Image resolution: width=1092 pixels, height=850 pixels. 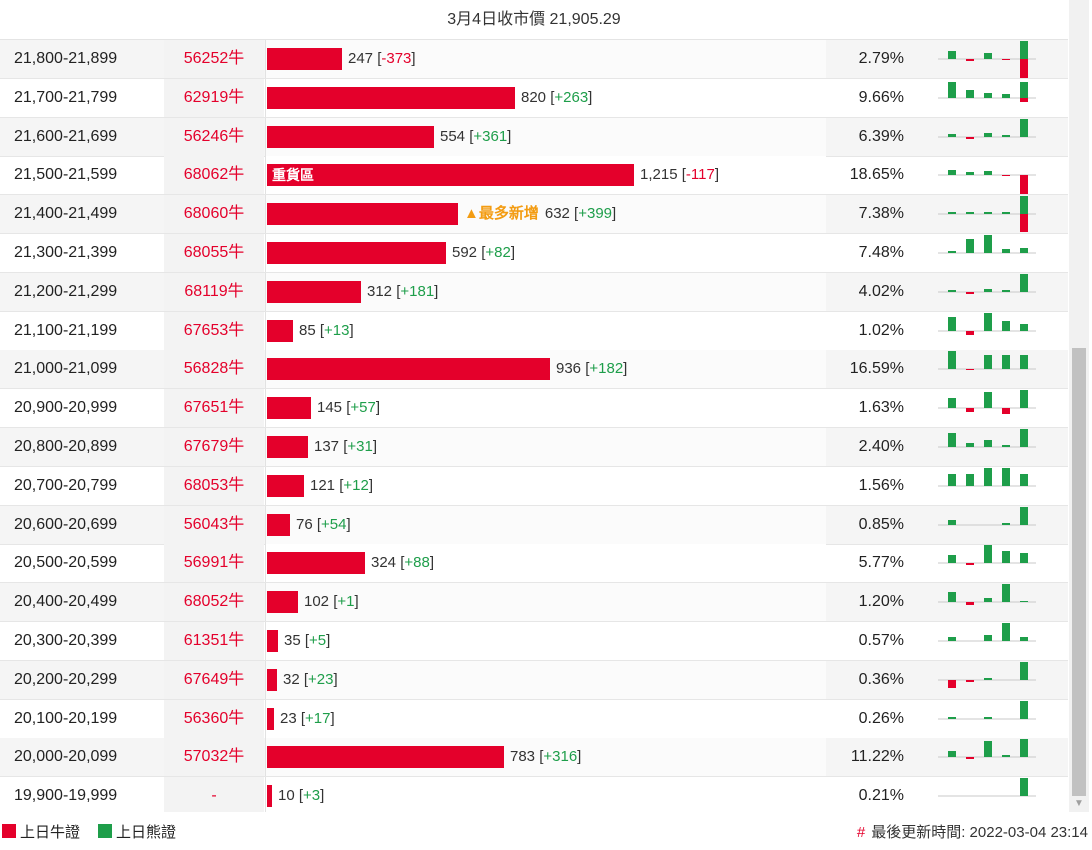 I want to click on outstanding-value: 324 [+88], so click(x=402, y=563).